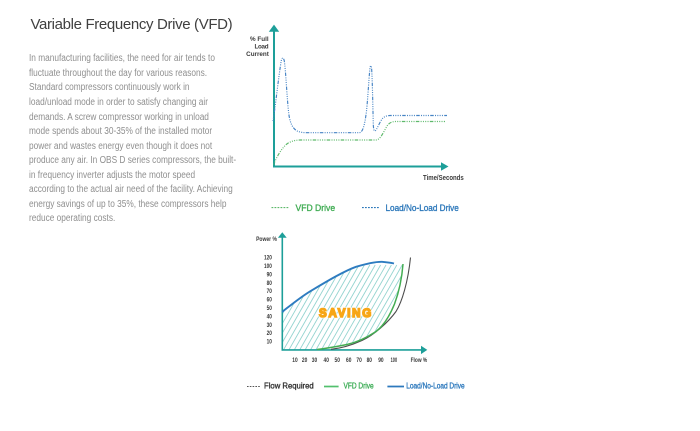 This screenshot has height=431, width=700. Describe the element at coordinates (266, 239) in the screenshot. I see `svg-text: Power %` at that location.